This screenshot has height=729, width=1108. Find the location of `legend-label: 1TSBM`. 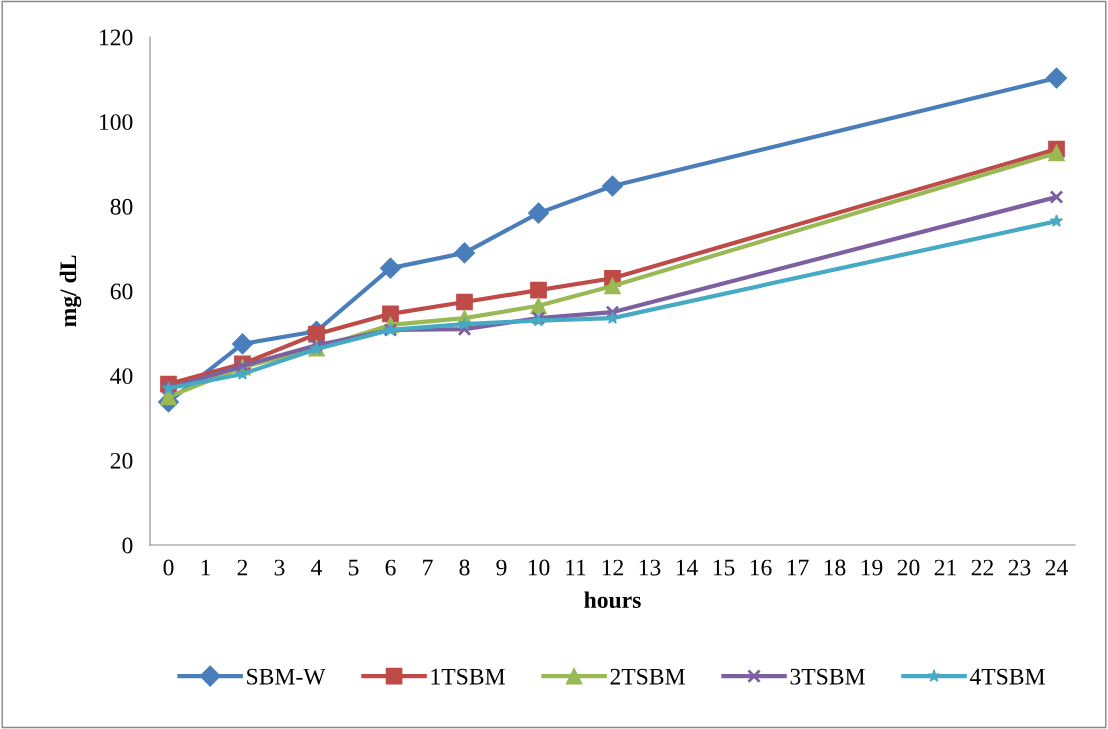

legend-label: 1TSBM is located at coordinates (468, 676).